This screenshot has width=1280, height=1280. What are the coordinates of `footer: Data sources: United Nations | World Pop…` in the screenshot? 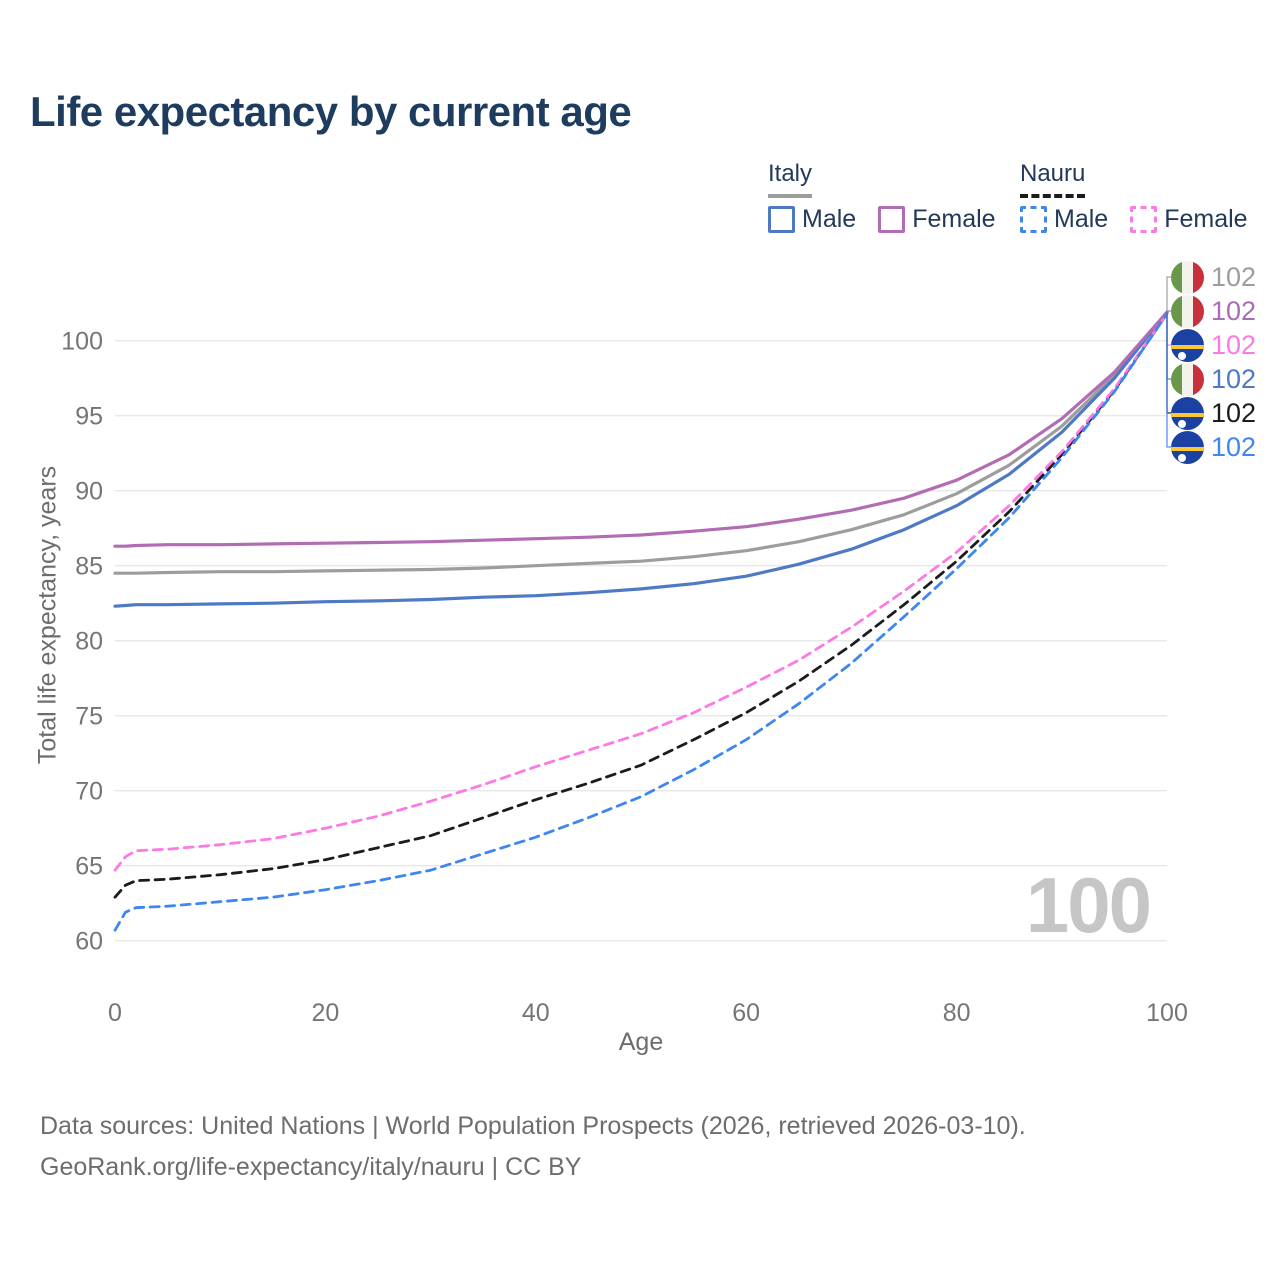 It's located at (533, 1147).